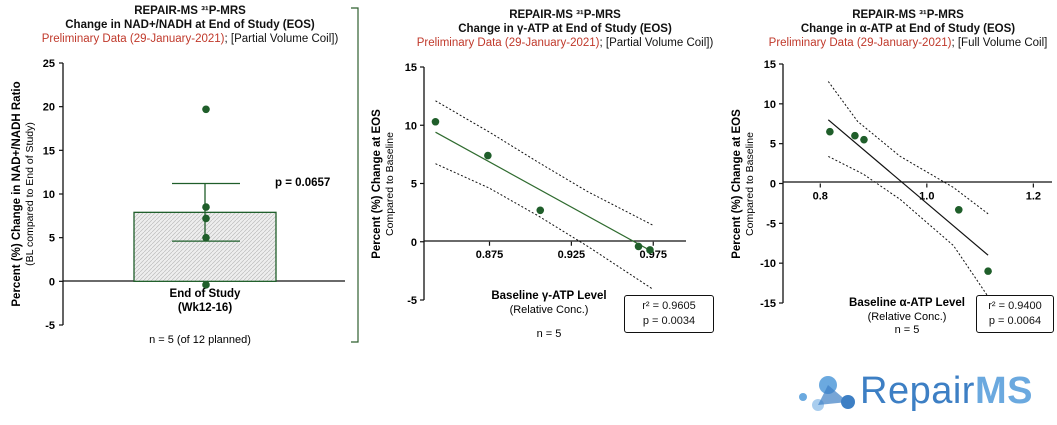 This screenshot has width=1057, height=425. Describe the element at coordinates (302, 183) in the screenshot. I see `chart1-p-value: p = 0.0657` at that location.